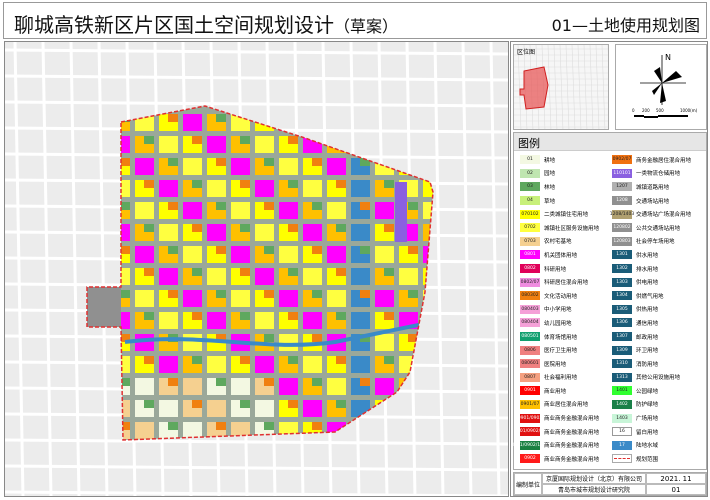  I want to click on legend-label: 商业用地, so click(555, 391).